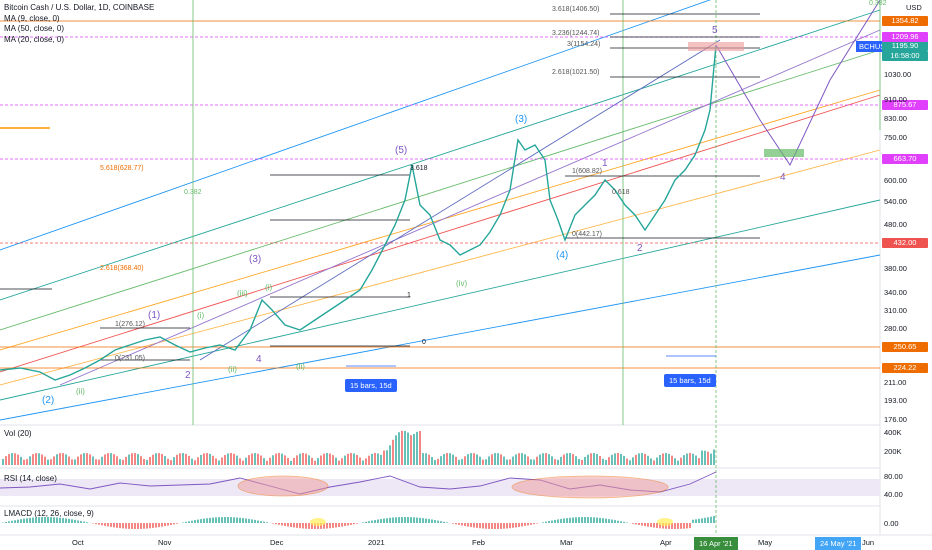 The height and width of the screenshot is (550, 932). Describe the element at coordinates (154, 315) in the screenshot. I see `wave-label: (1)` at that location.